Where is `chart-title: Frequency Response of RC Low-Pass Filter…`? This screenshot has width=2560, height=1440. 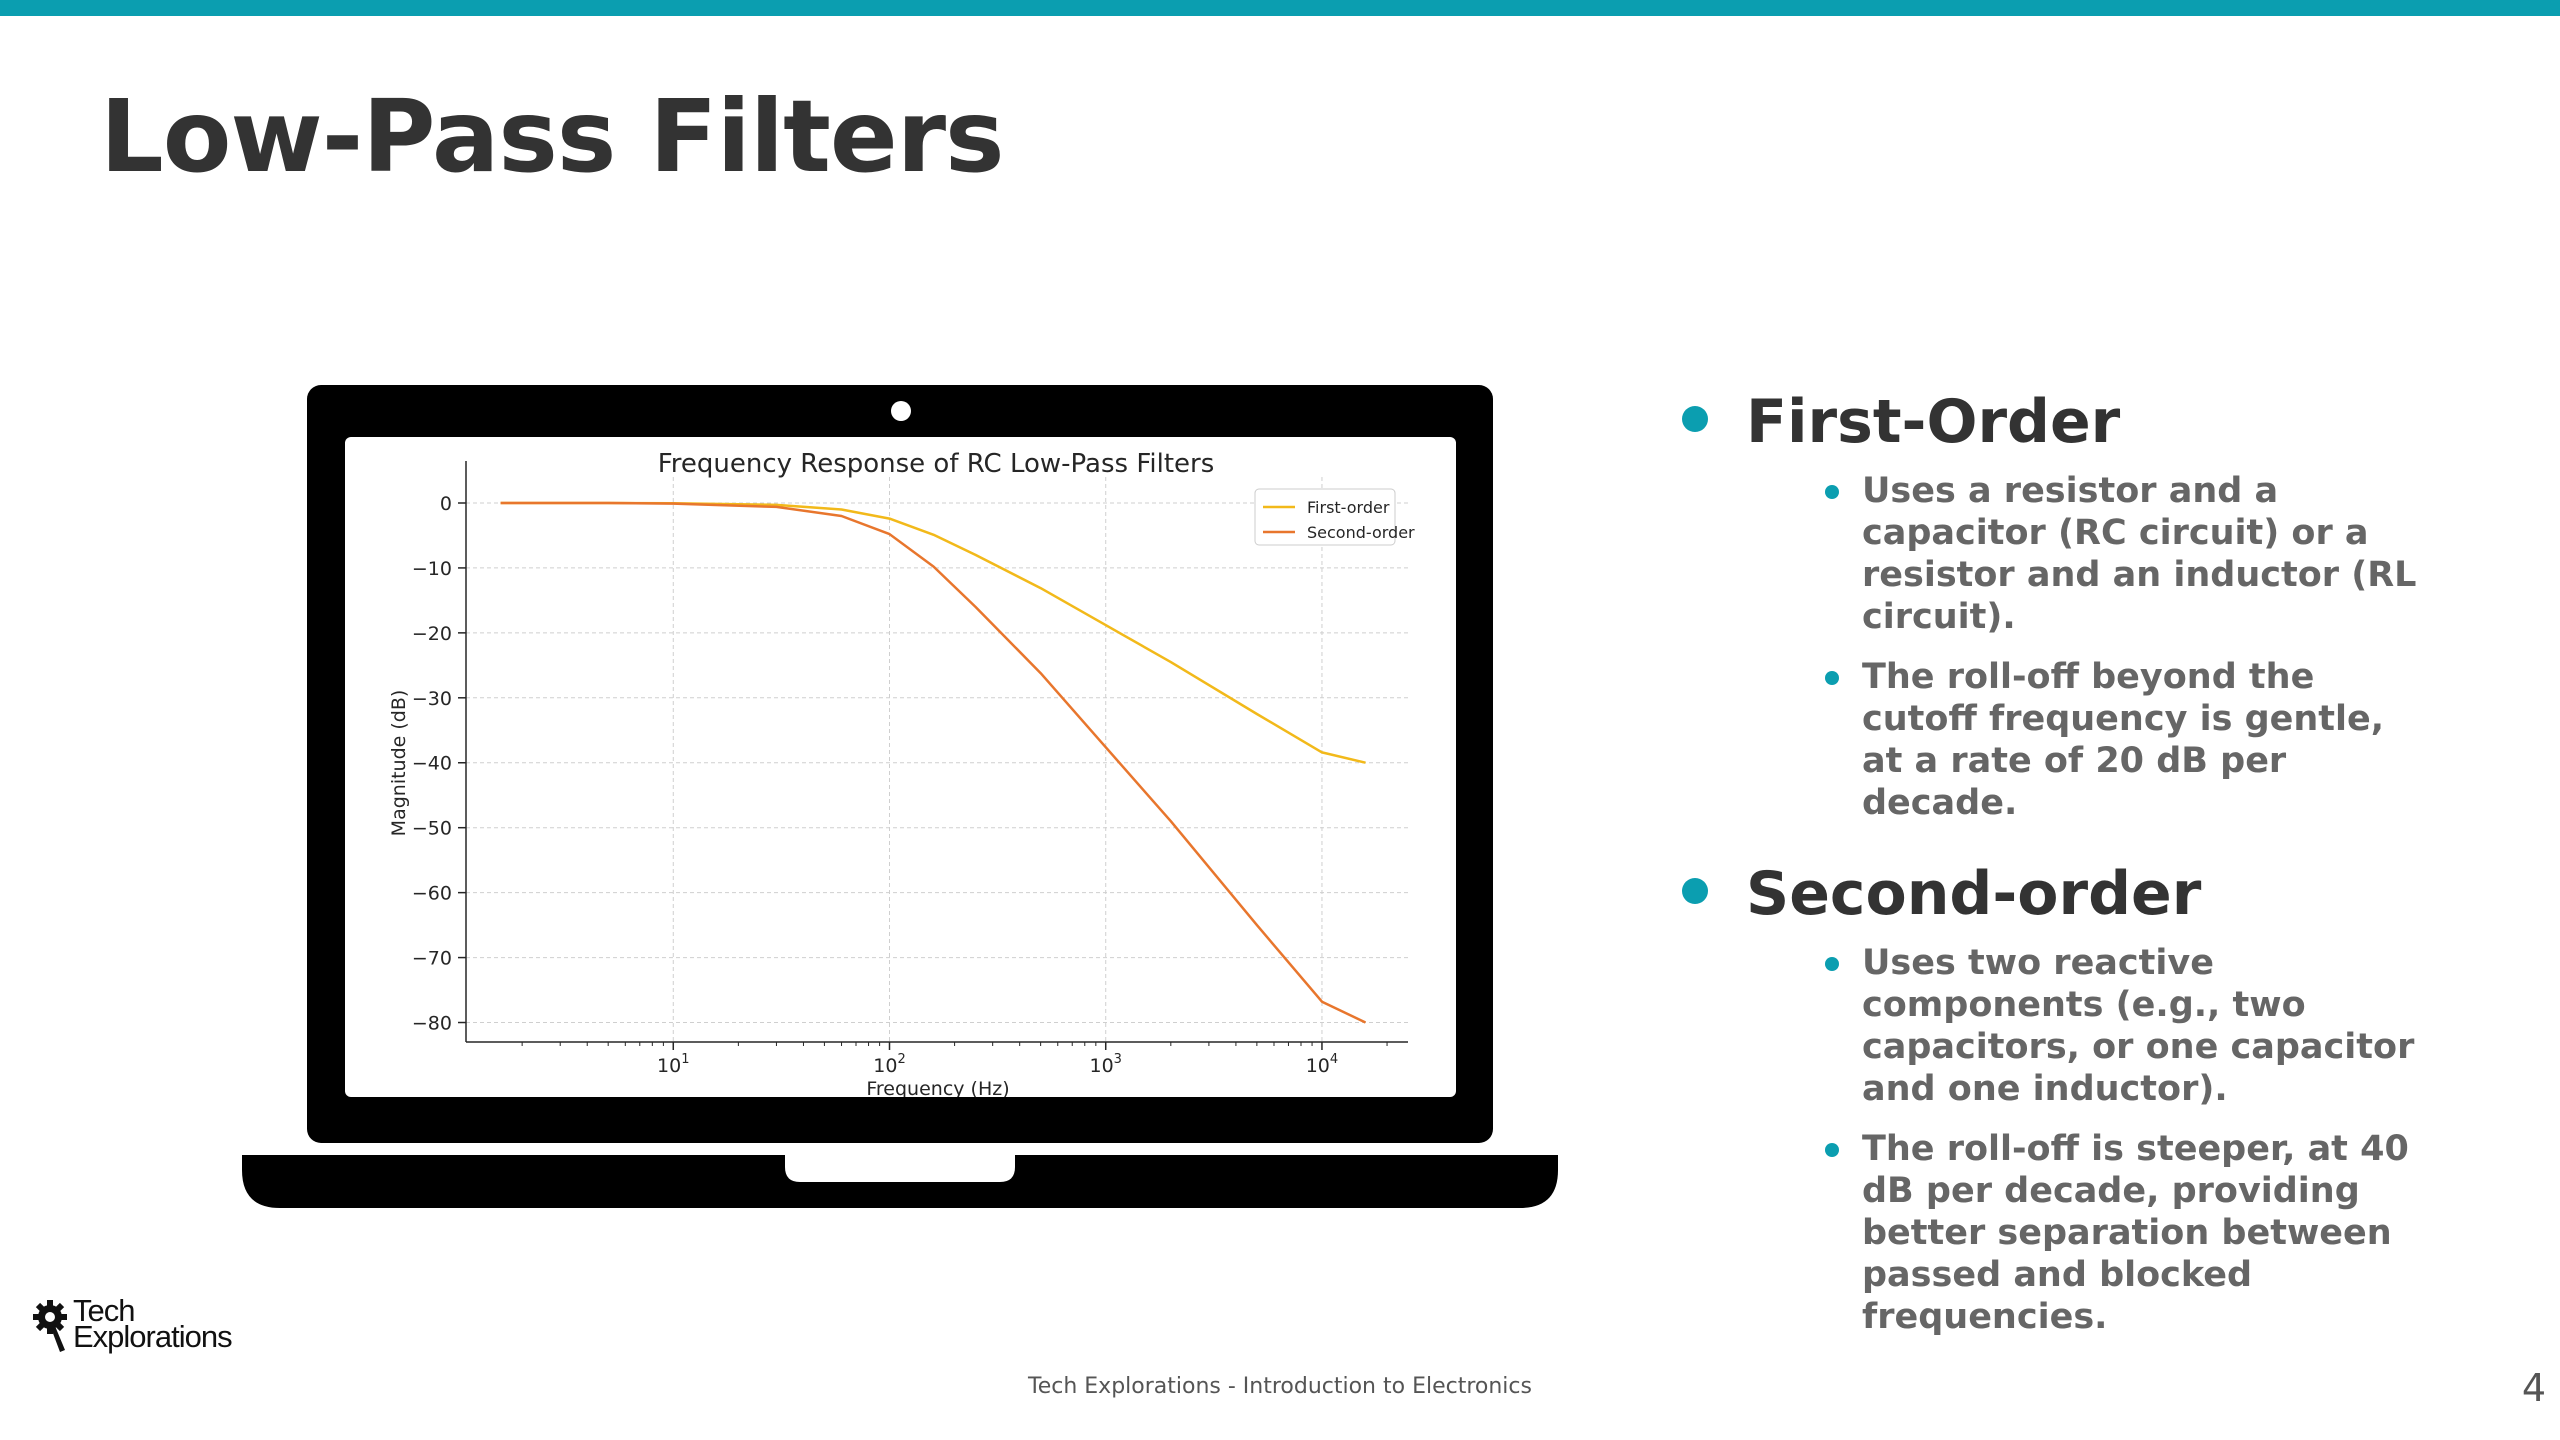
chart-title: Frequency Response of RC Low-Pass Filter… is located at coordinates (936, 464).